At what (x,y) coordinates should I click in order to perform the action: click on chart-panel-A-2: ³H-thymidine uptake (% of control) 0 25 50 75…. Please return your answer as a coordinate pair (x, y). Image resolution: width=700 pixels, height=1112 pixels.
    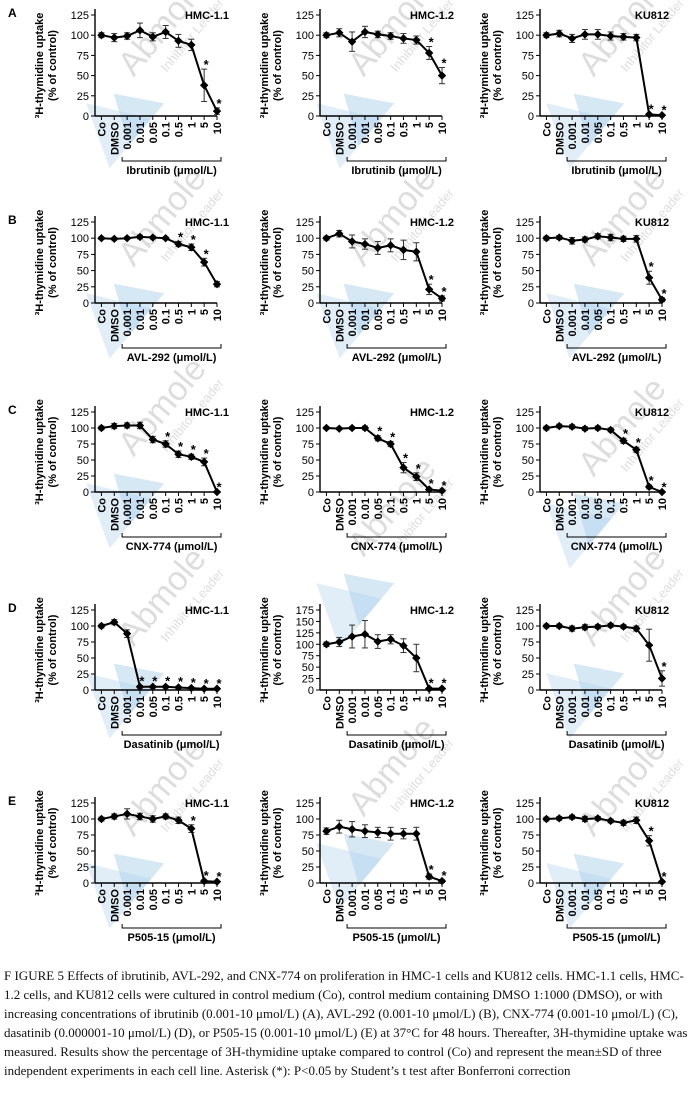
    Looking at the image, I should click on (356, 93).